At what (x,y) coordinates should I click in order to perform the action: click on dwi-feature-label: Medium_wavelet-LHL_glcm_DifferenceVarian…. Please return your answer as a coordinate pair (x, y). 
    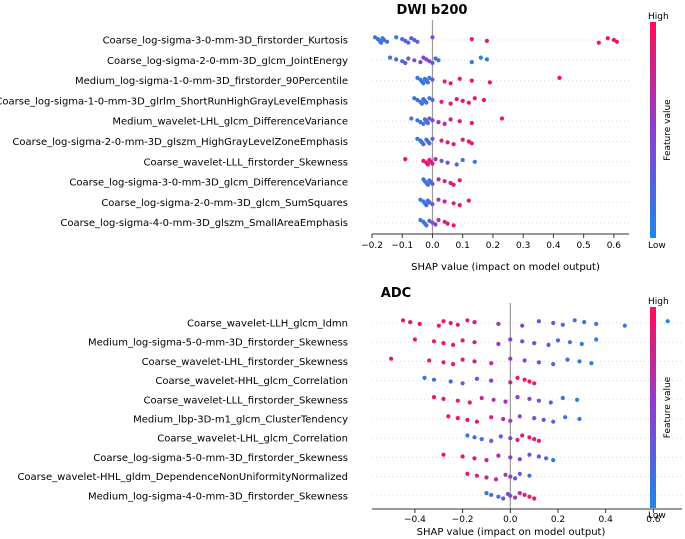
    Looking at the image, I should click on (230, 122).